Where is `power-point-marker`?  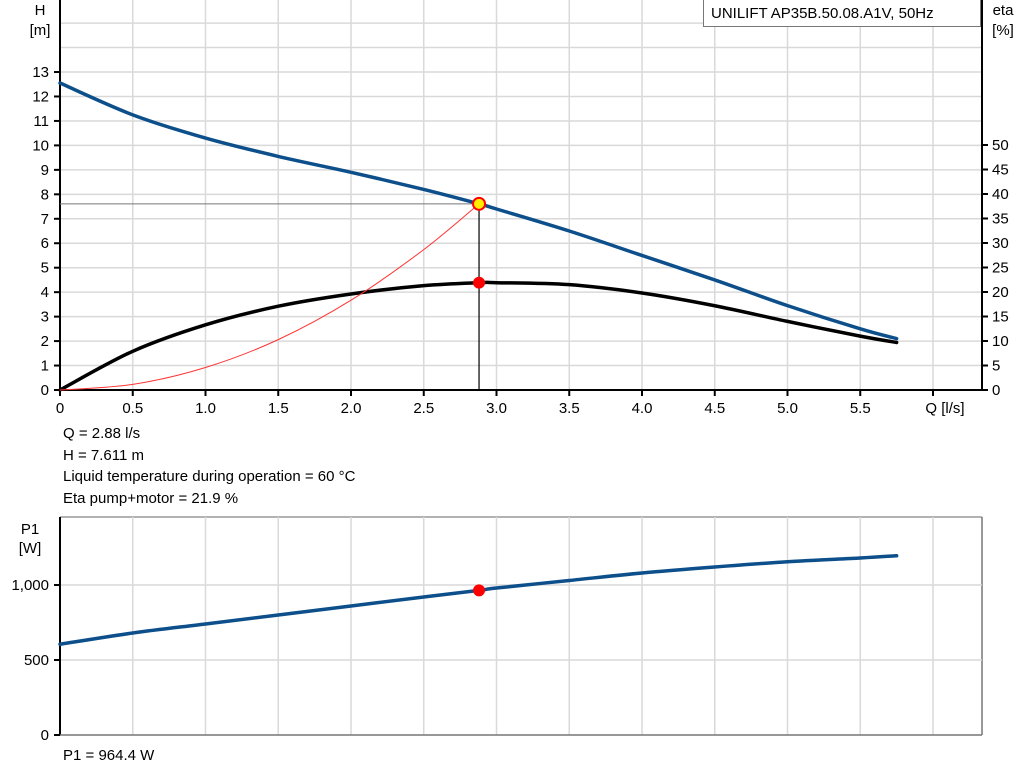
power-point-marker is located at coordinates (479, 590).